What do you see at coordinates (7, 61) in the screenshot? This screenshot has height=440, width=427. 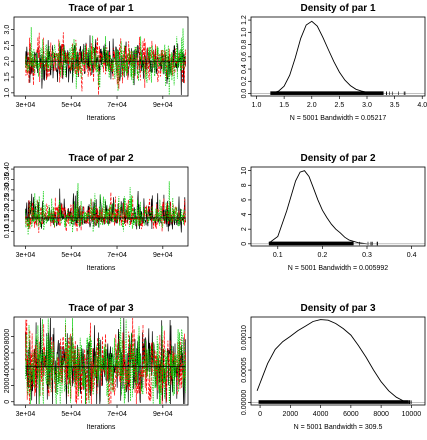 I see `y-tick-label: 2.0` at bounding box center [7, 61].